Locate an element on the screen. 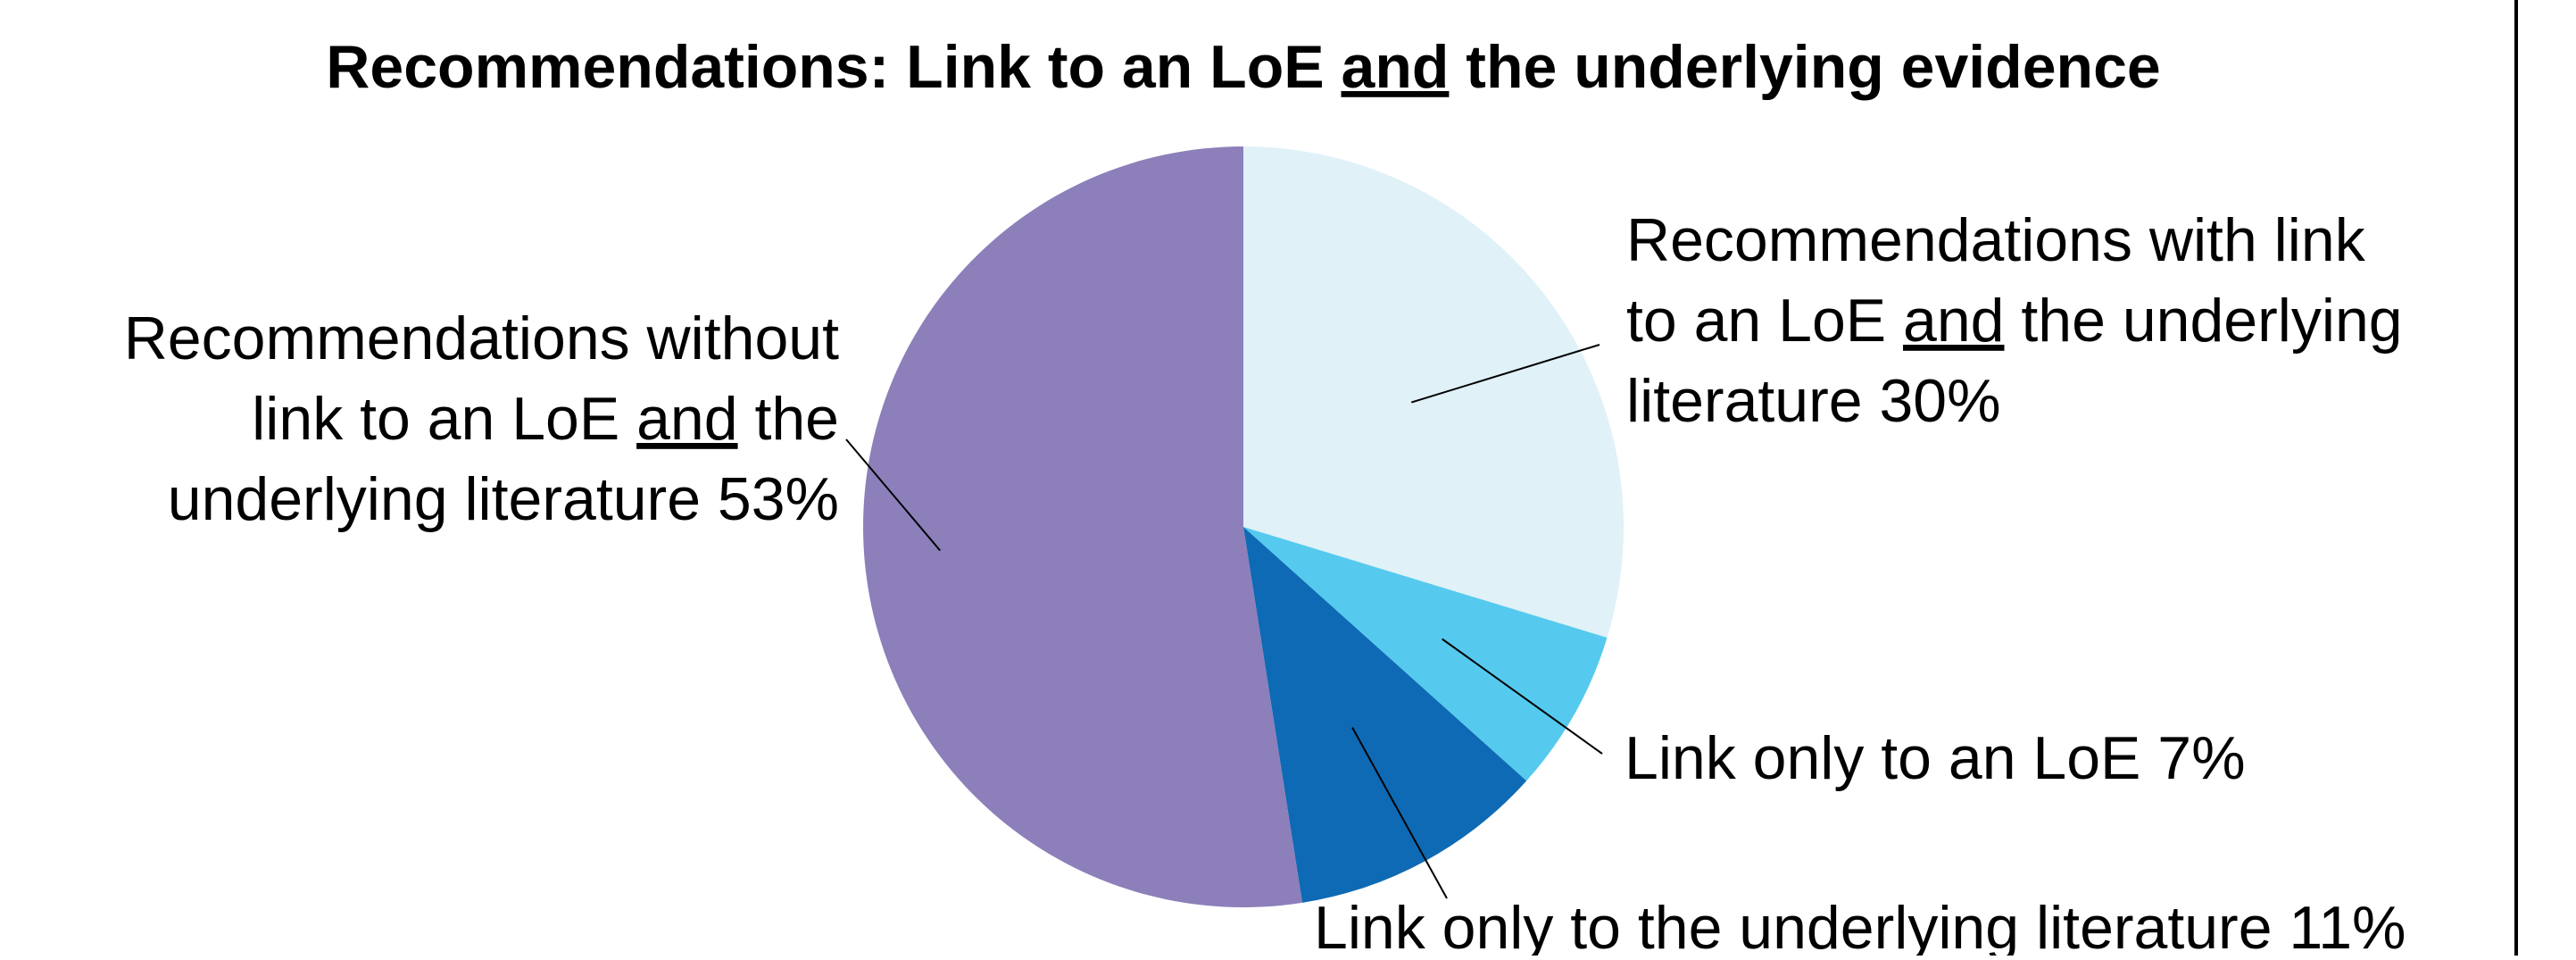 This screenshot has height=960, width=2576. frame-border-right is located at coordinates (2516, 478).